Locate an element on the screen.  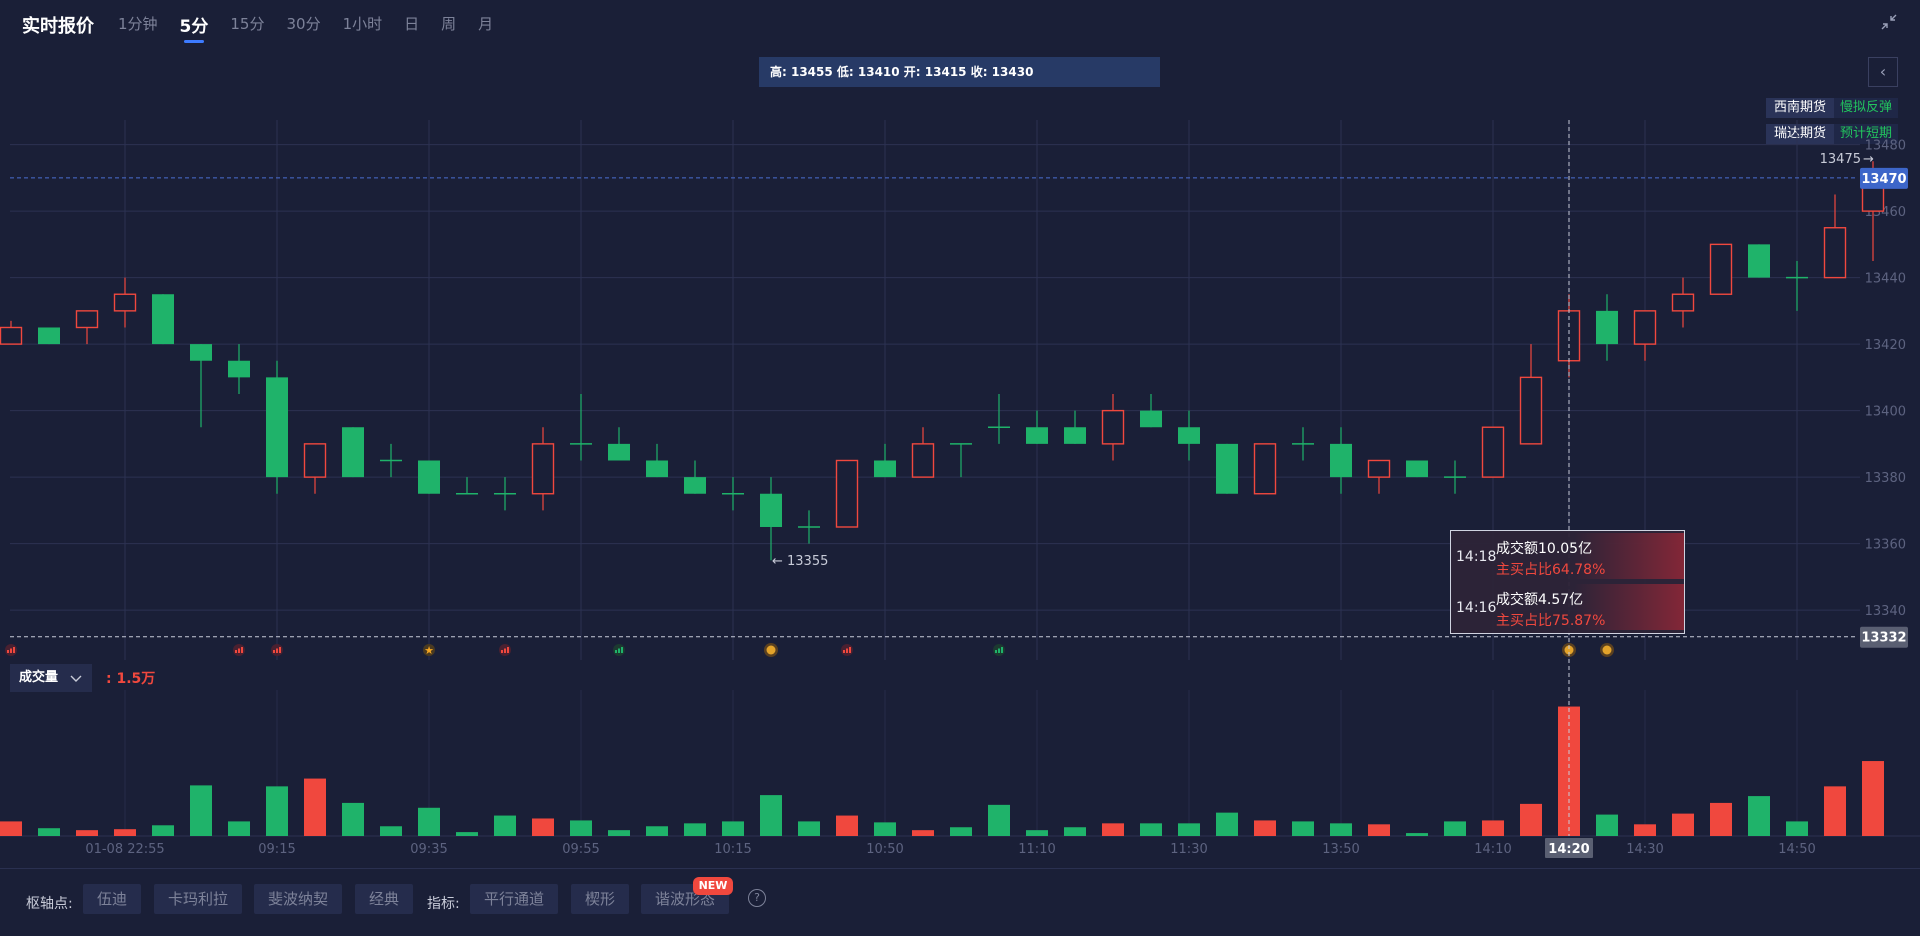
tab-5min: 5分 is located at coordinates (194, 27).